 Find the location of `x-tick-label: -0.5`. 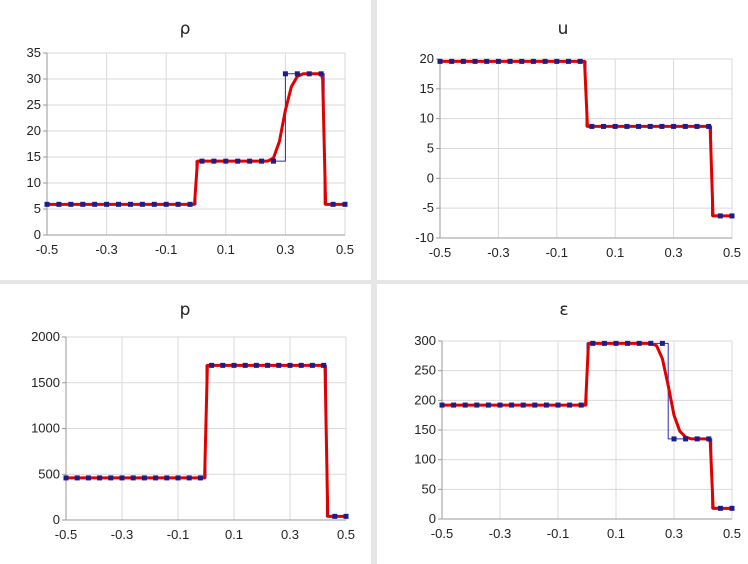

x-tick-label: -0.5 is located at coordinates (66, 534).